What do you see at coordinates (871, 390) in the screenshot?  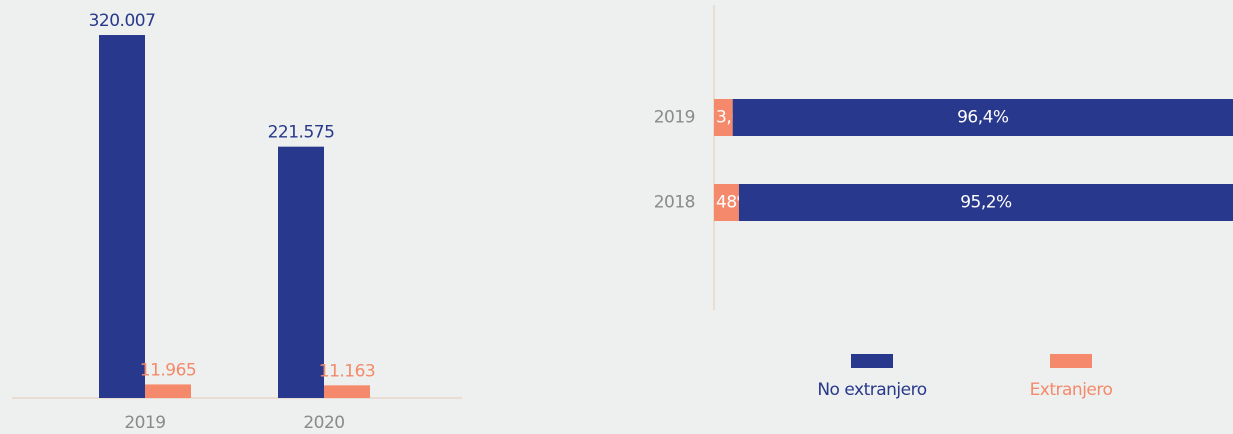 I see `legend-label: No extranjero` at bounding box center [871, 390].